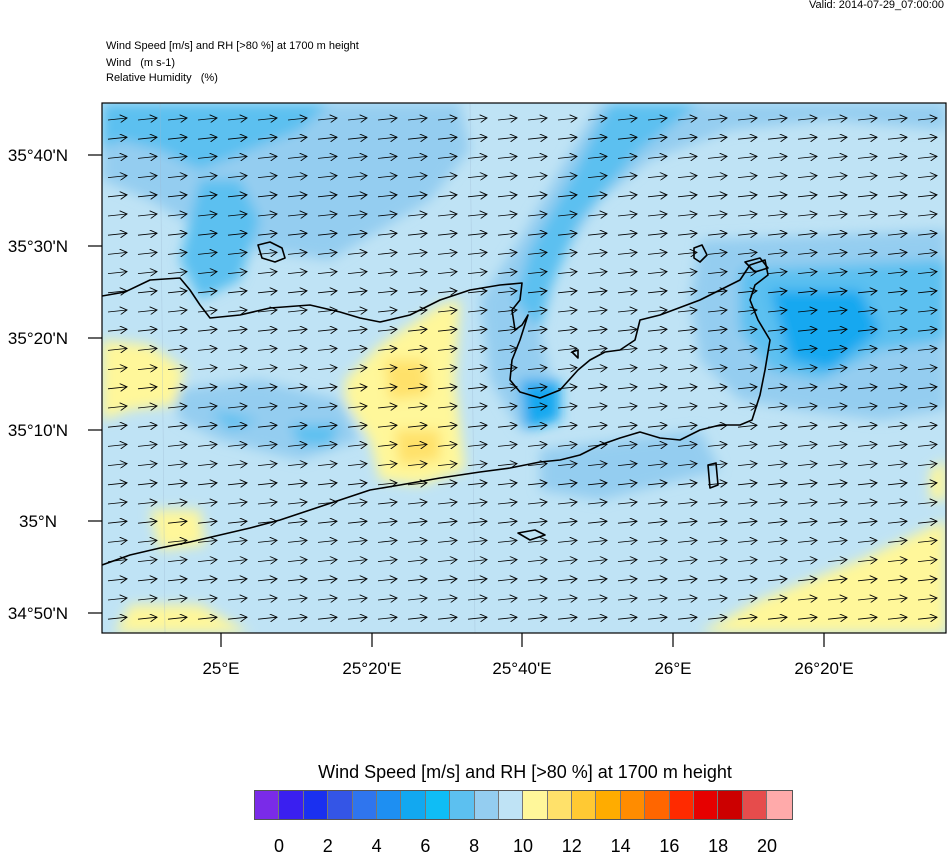 The height and width of the screenshot is (857, 948). Describe the element at coordinates (876, 5) in the screenshot. I see `valid-time: Valid: 2014-07-29_07:00:00` at that location.